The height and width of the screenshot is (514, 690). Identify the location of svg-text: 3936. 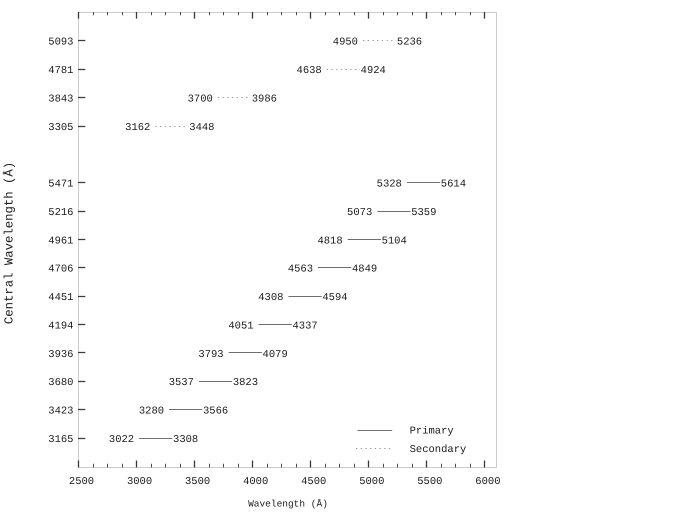
(60, 355).